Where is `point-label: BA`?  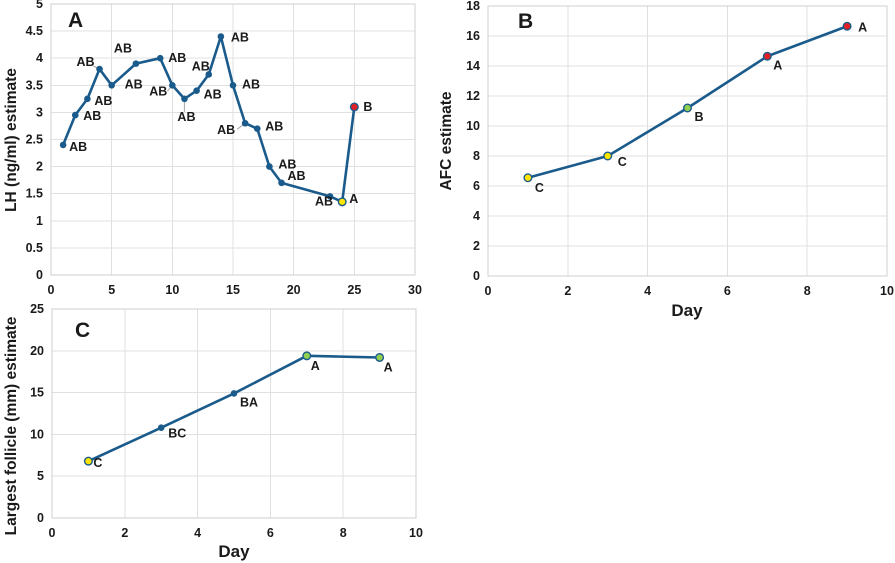 point-label: BA is located at coordinates (249, 402).